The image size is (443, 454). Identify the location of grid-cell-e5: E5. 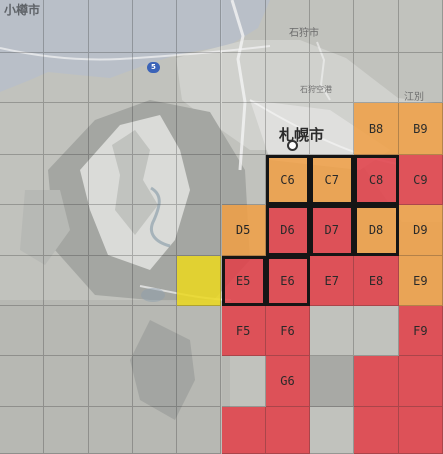
(243, 281).